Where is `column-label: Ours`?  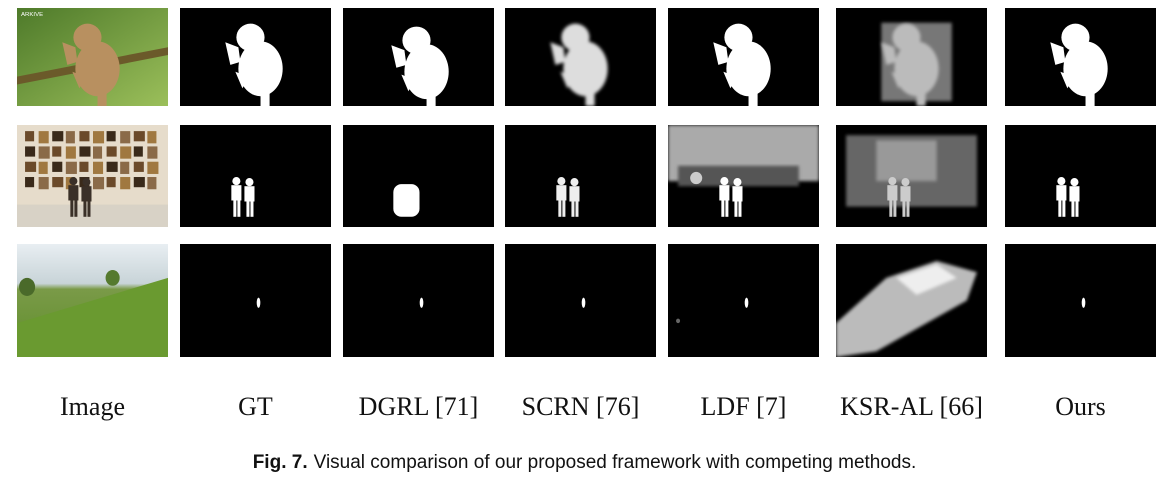
column-label: Ours is located at coordinates (1080, 406).